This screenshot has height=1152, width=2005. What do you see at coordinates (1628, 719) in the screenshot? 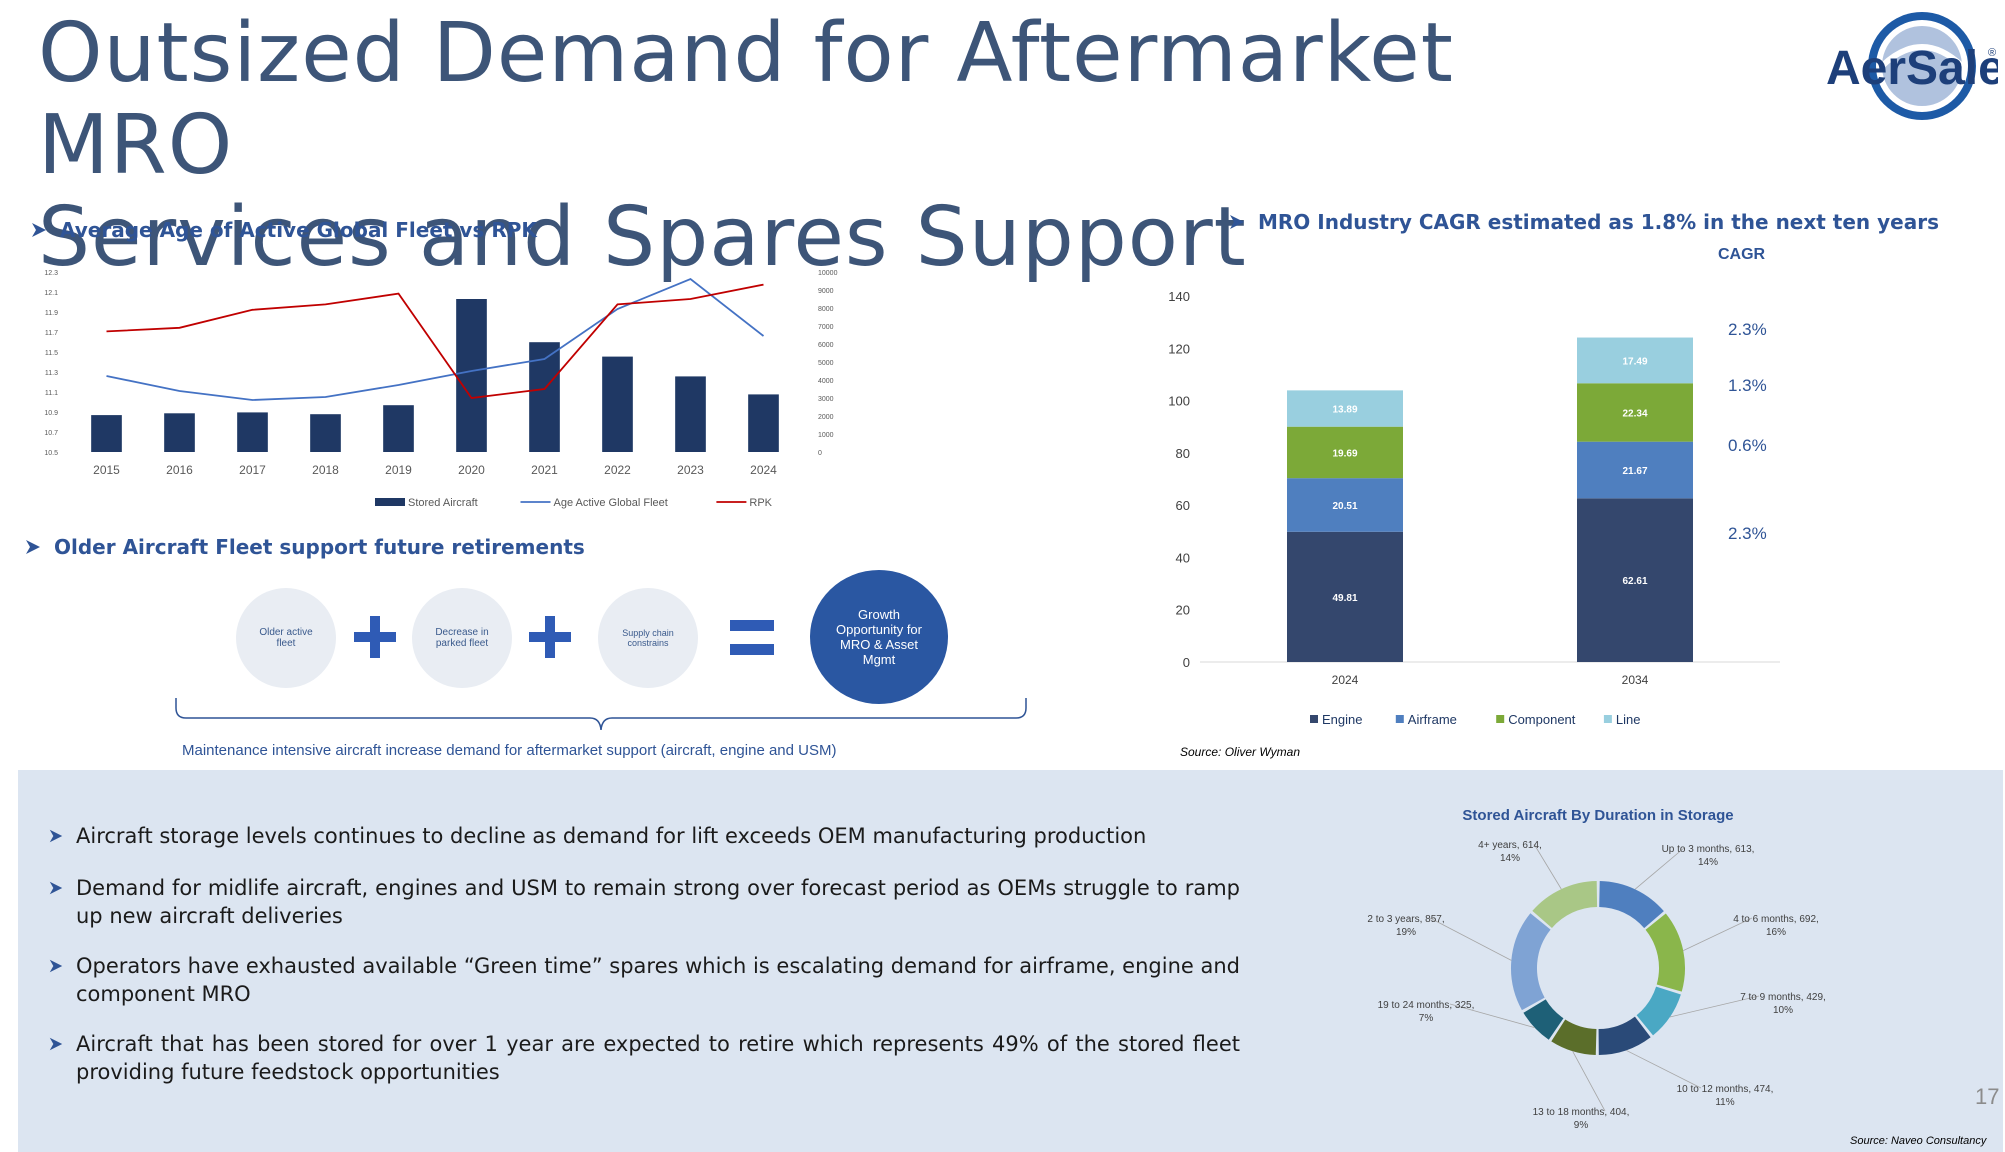
I see `legend-label: Line` at bounding box center [1628, 719].